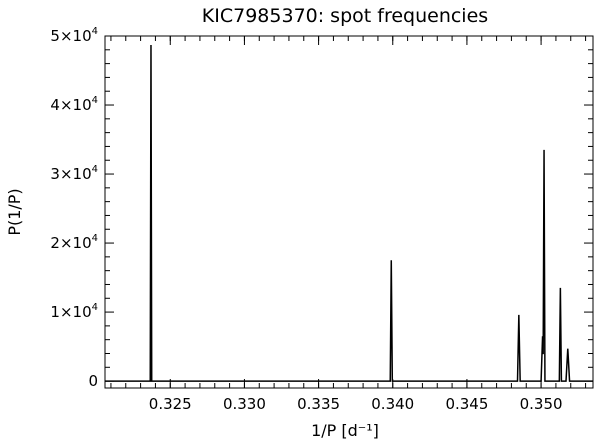  Describe the element at coordinates (74, 173) in the screenshot. I see `y-tick-label: 3×104` at that location.